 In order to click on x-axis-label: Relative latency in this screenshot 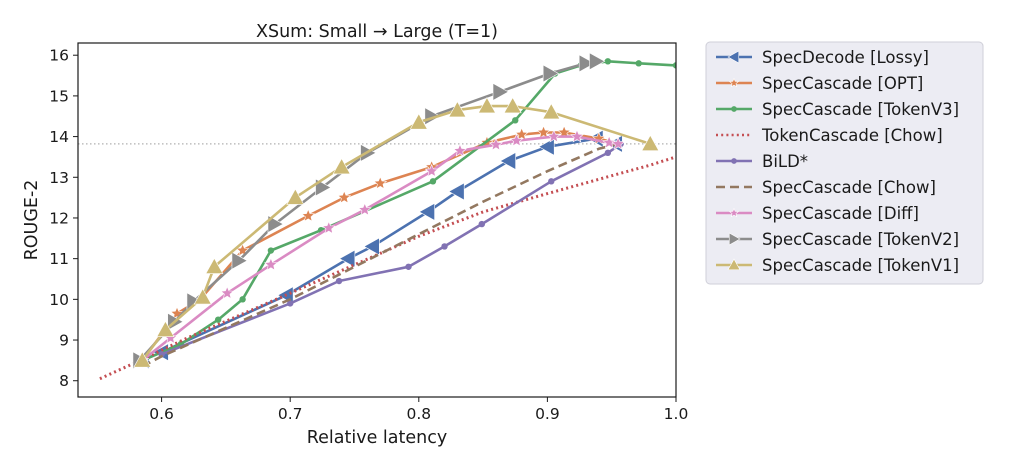, I will do `click(377, 438)`.